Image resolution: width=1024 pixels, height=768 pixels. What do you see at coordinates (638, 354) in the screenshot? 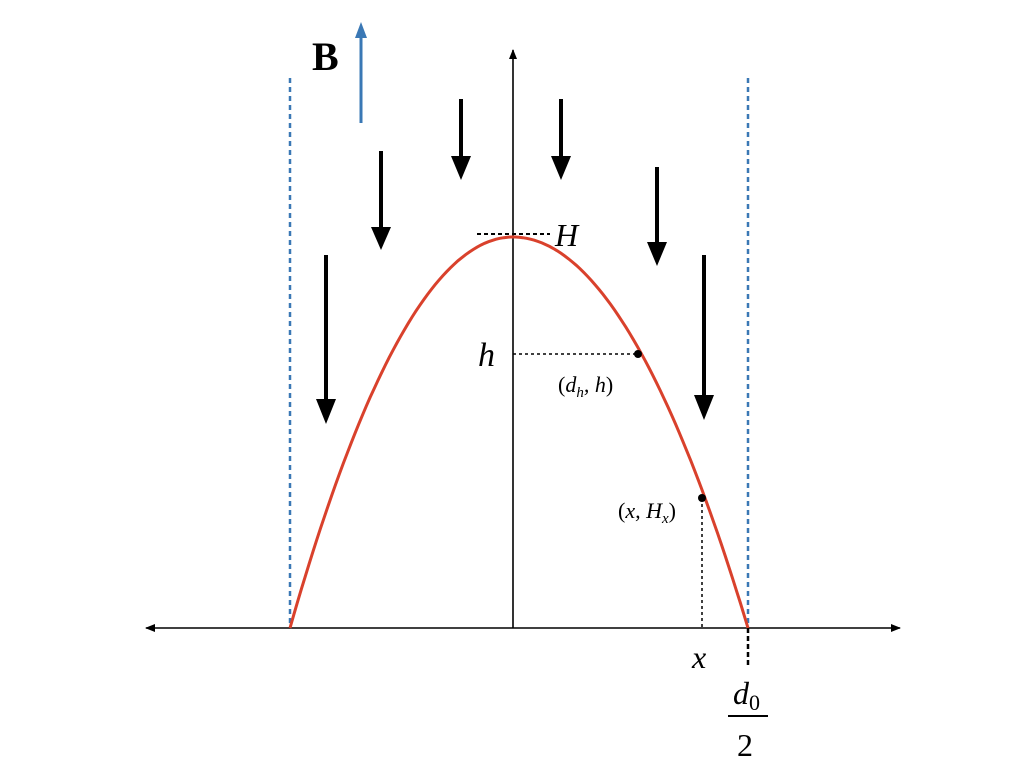
I see `point-dh` at bounding box center [638, 354].